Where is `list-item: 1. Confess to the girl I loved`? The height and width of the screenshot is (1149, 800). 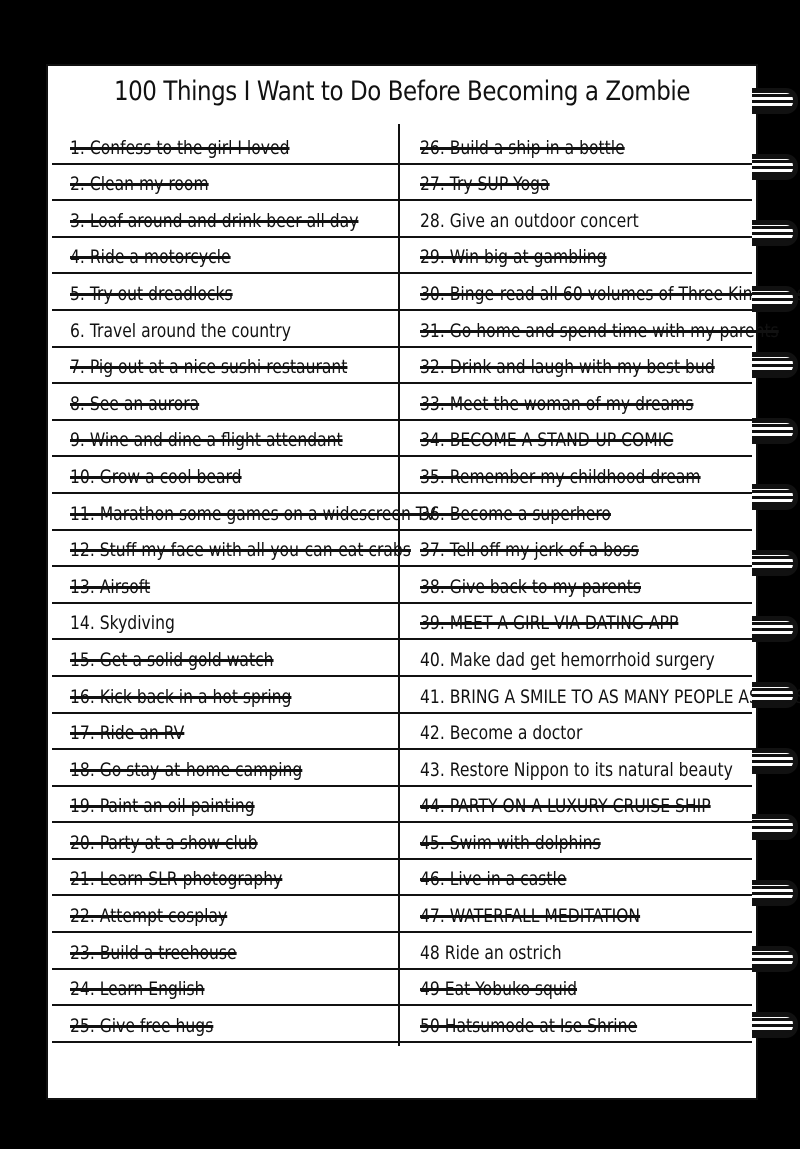 list-item: 1. Confess to the girl I loved is located at coordinates (227, 146).